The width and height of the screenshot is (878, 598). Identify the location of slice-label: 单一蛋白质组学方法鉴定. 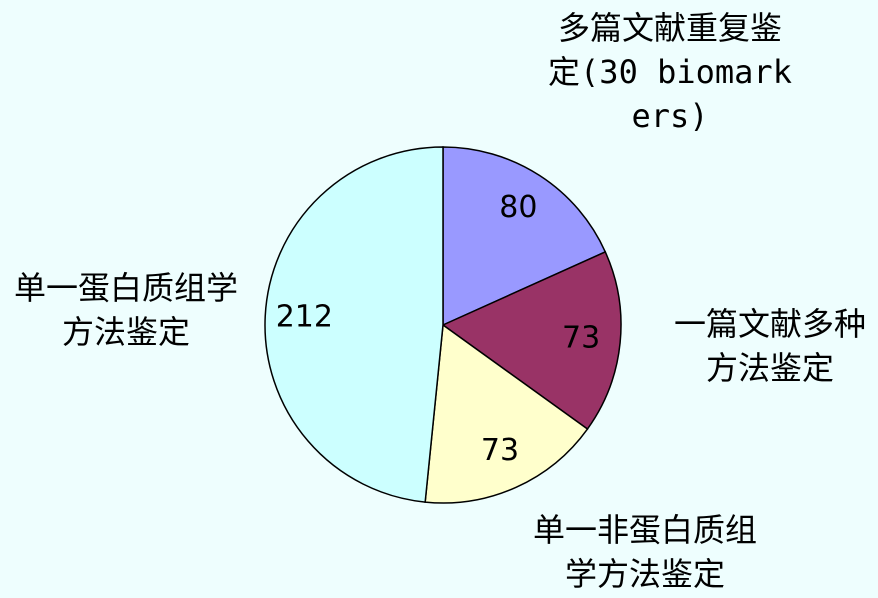
(125, 310).